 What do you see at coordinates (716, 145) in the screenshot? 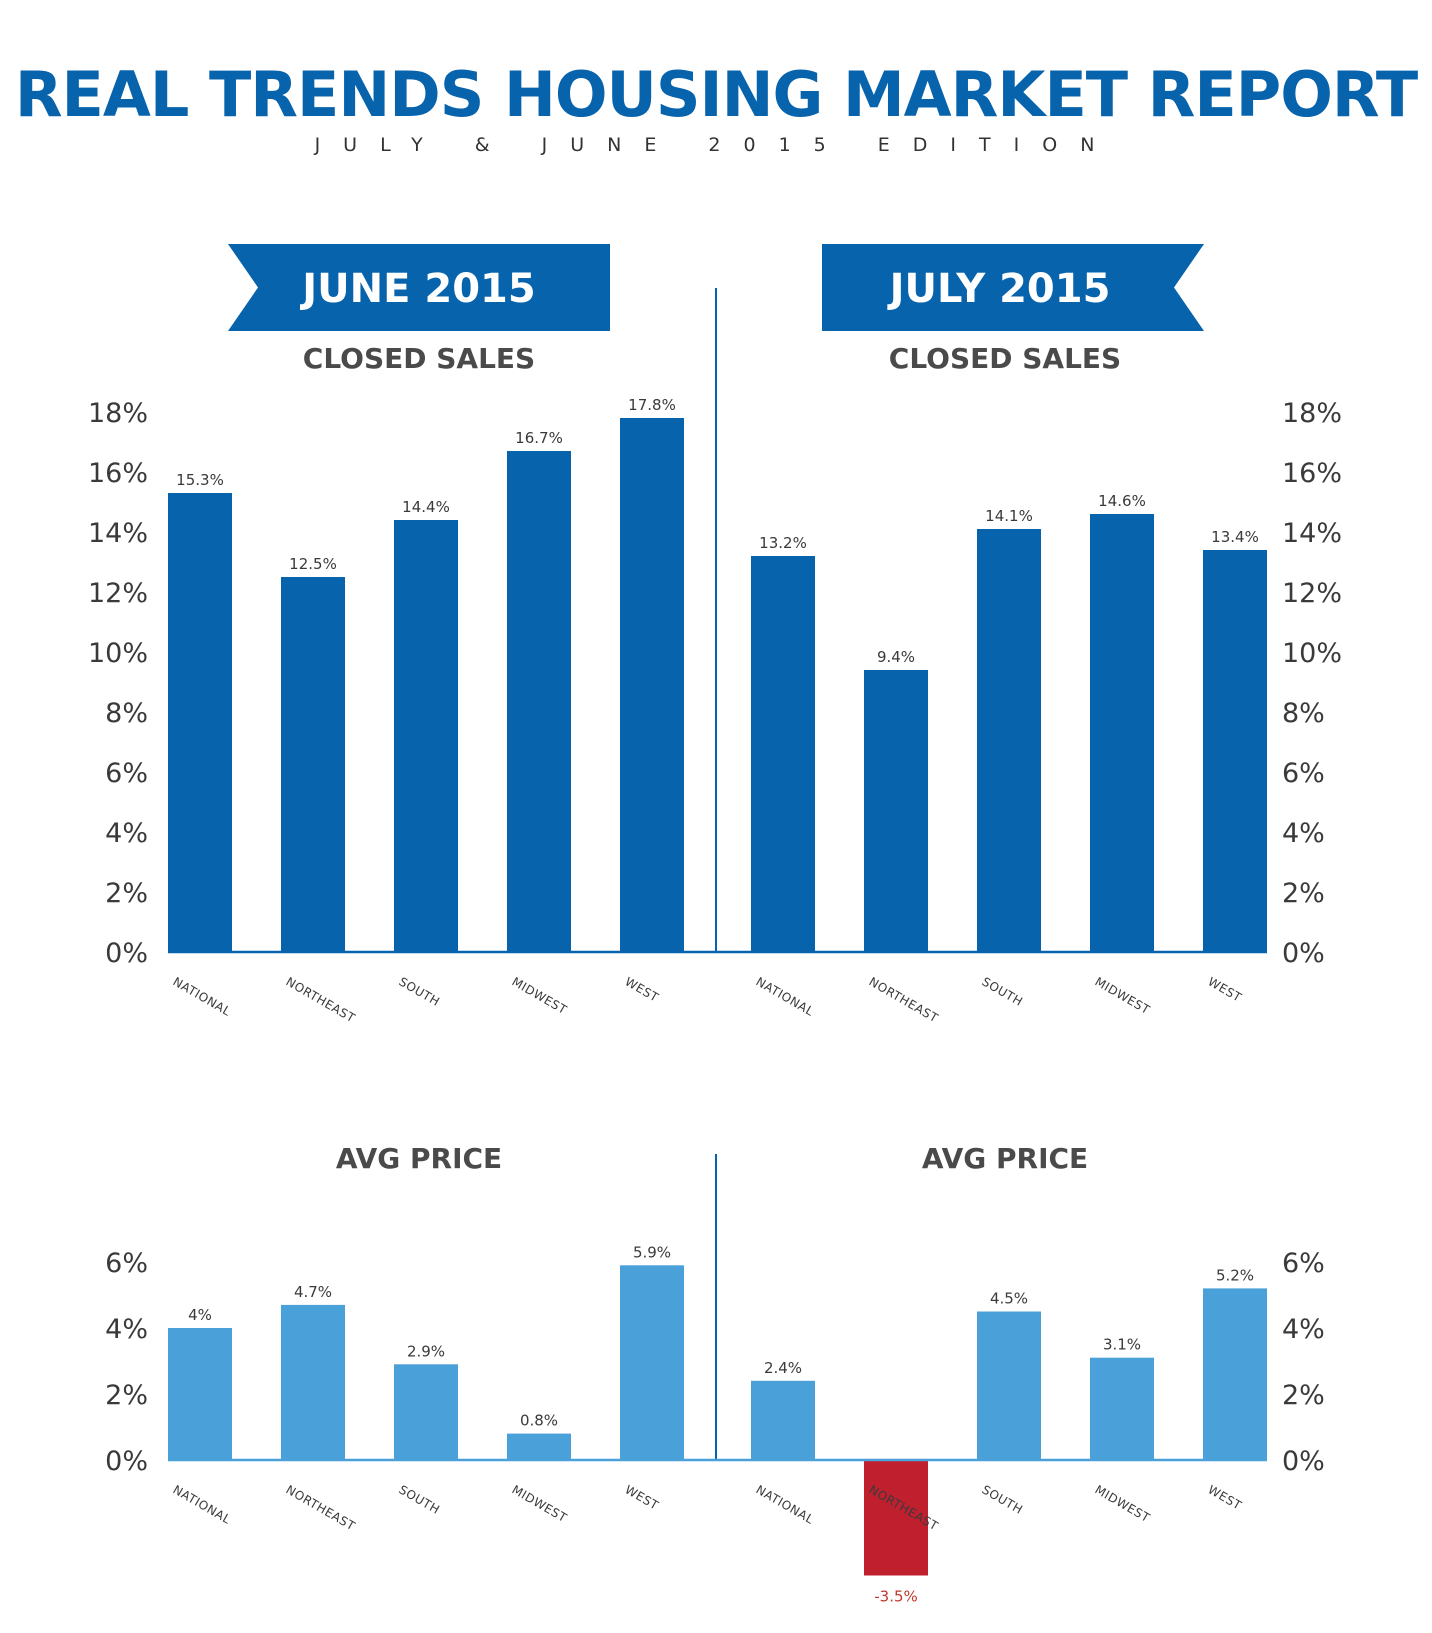
I see `report-subtitle: JULY & JUNE 2015 EDITION` at bounding box center [716, 145].